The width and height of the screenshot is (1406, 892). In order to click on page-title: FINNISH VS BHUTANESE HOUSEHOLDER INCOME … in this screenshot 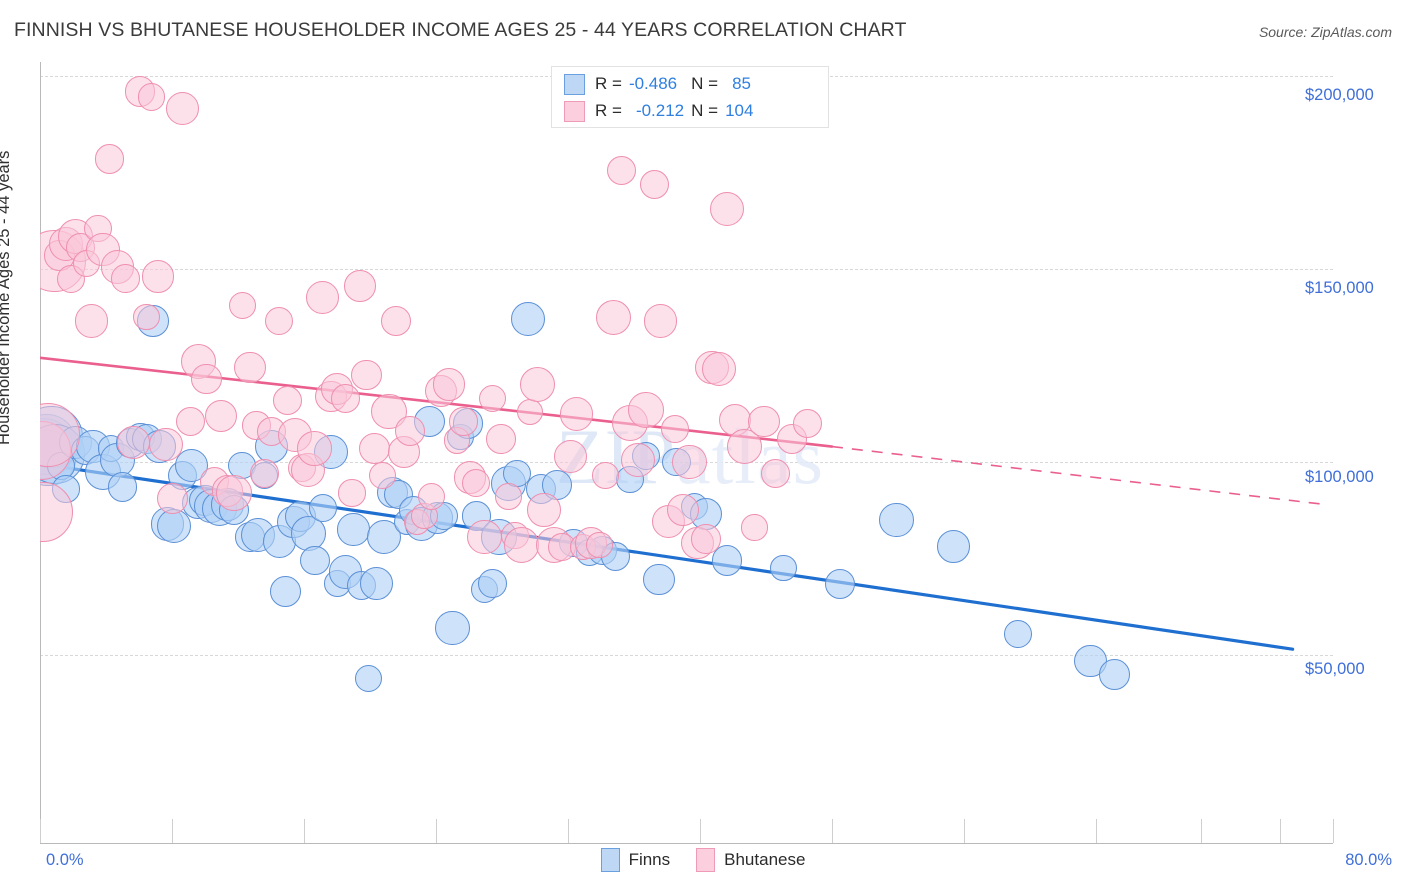, I will do `click(460, 30)`.